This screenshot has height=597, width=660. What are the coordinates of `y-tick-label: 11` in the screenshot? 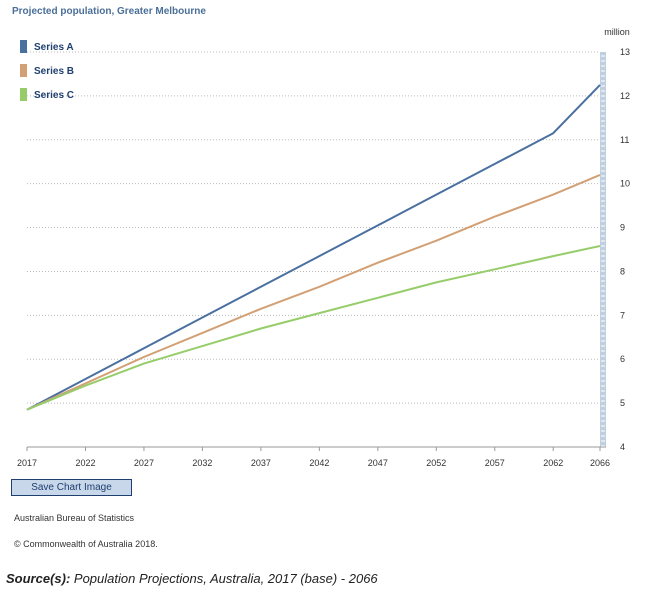 It's located at (624, 140).